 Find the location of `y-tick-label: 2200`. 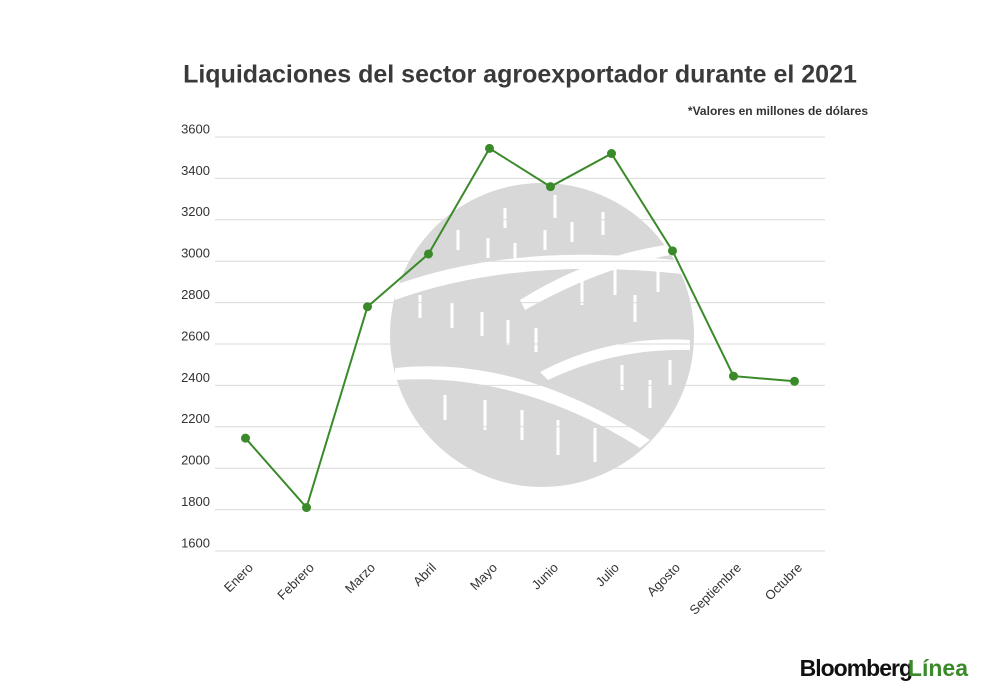

y-tick-label: 2200 is located at coordinates (195, 418).